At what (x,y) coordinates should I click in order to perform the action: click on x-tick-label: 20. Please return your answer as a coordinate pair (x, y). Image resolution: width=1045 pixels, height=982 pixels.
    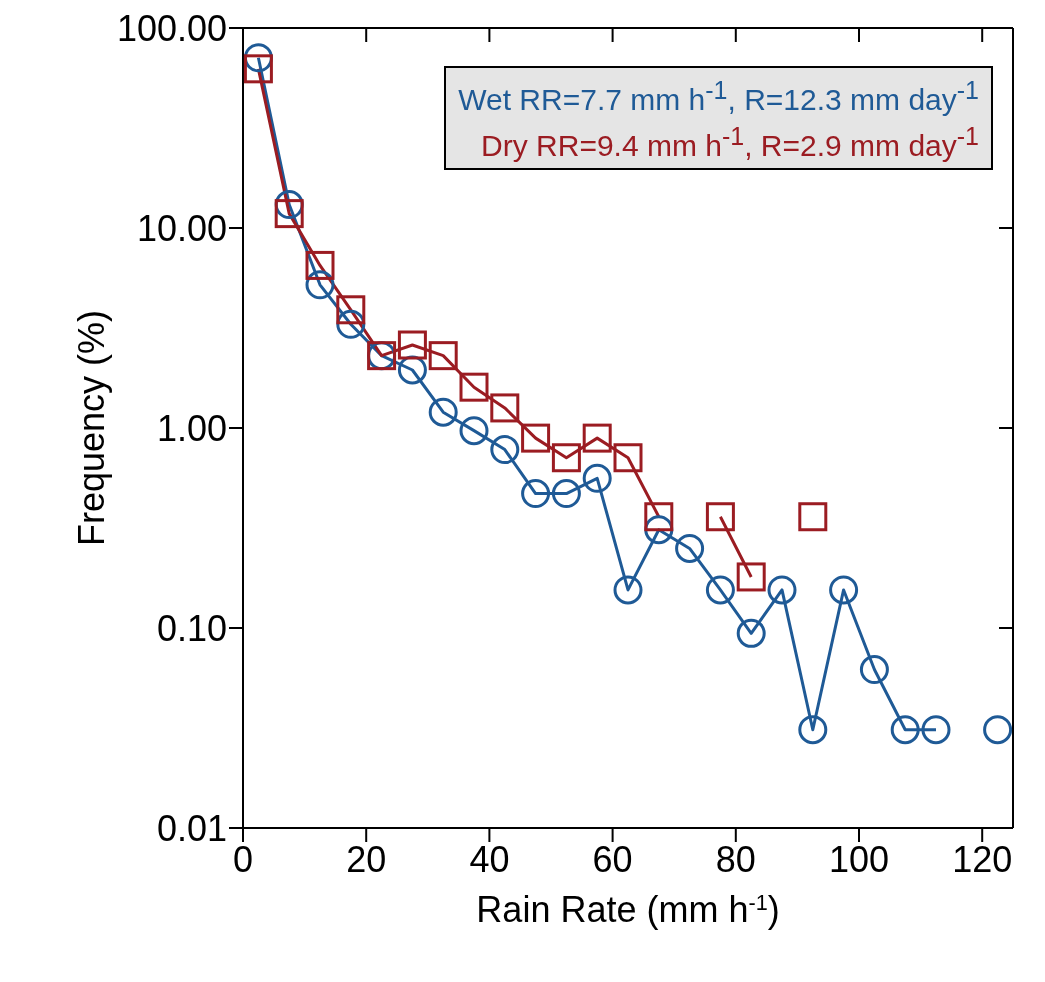
    Looking at the image, I should click on (366, 859).